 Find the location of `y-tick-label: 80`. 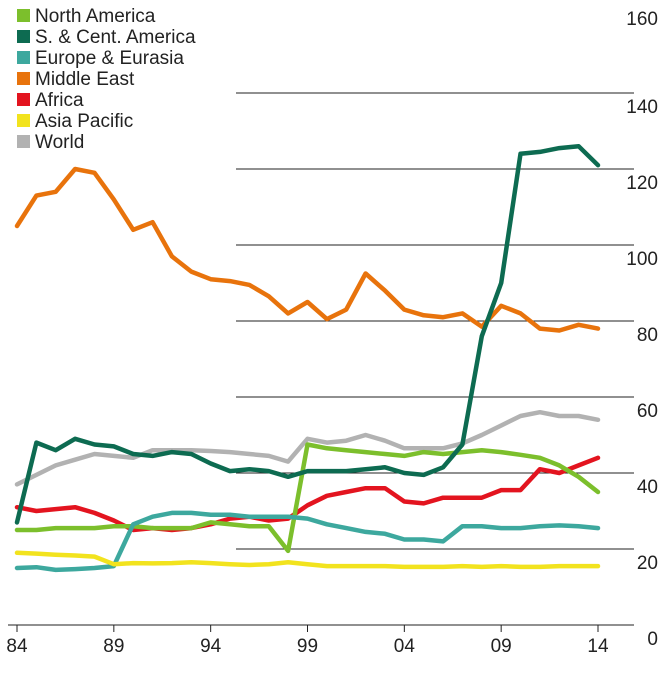

y-tick-label: 80 is located at coordinates (647, 335).